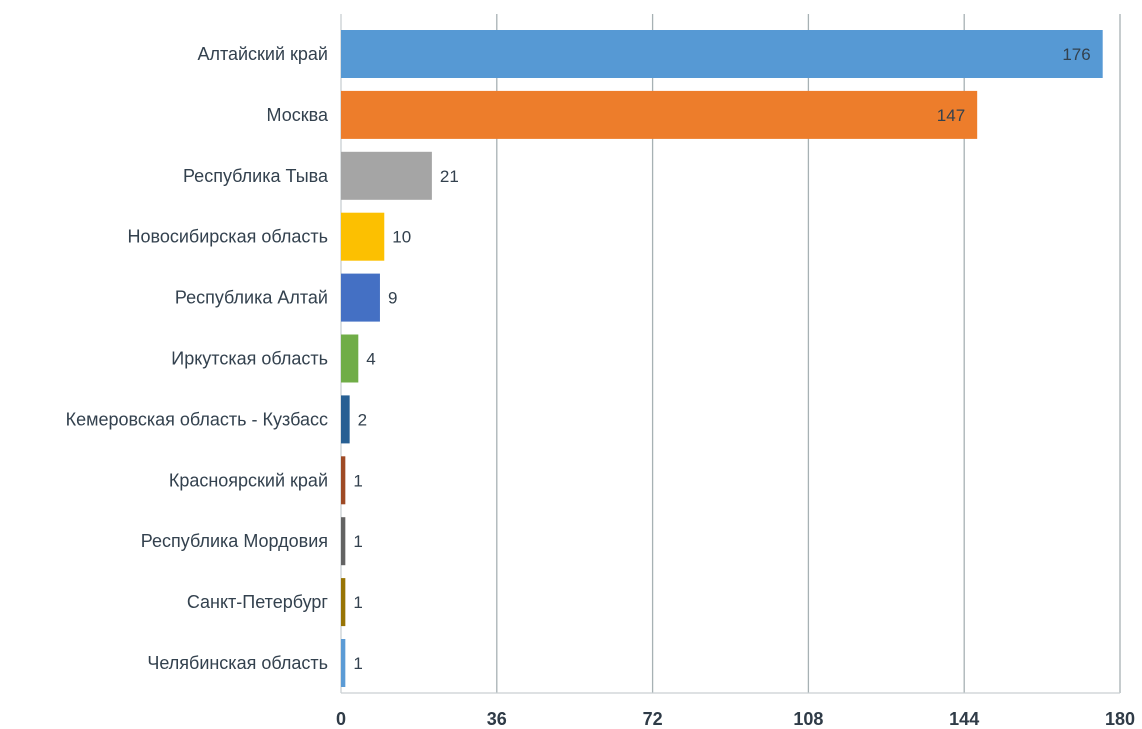 The height and width of the screenshot is (729, 1142). Describe the element at coordinates (735, 719) in the screenshot. I see `x-tick-labels: 0 36 72 108 144 180` at that location.